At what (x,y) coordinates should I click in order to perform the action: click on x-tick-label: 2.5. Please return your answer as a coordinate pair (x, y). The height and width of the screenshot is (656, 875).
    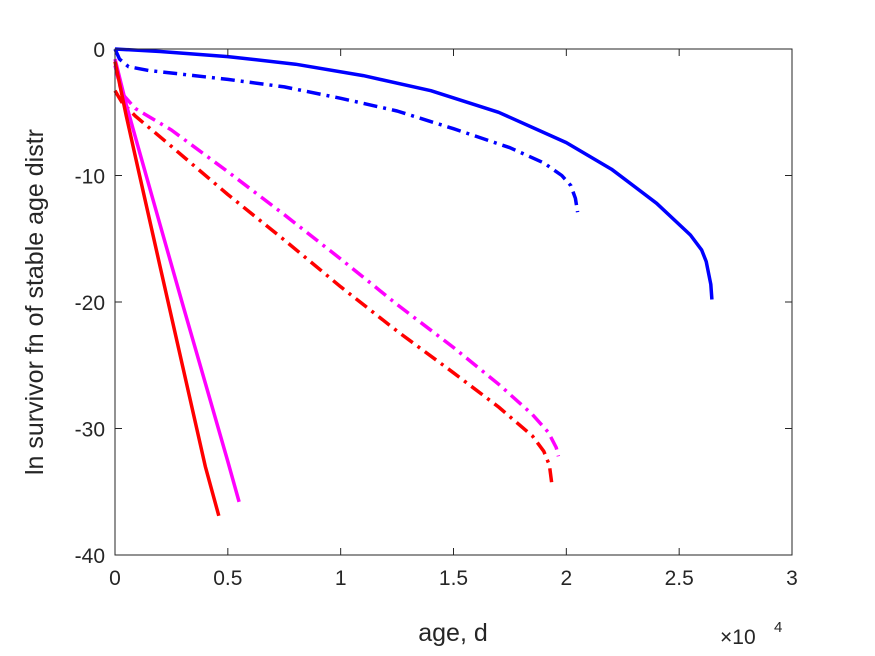
    Looking at the image, I should click on (679, 578).